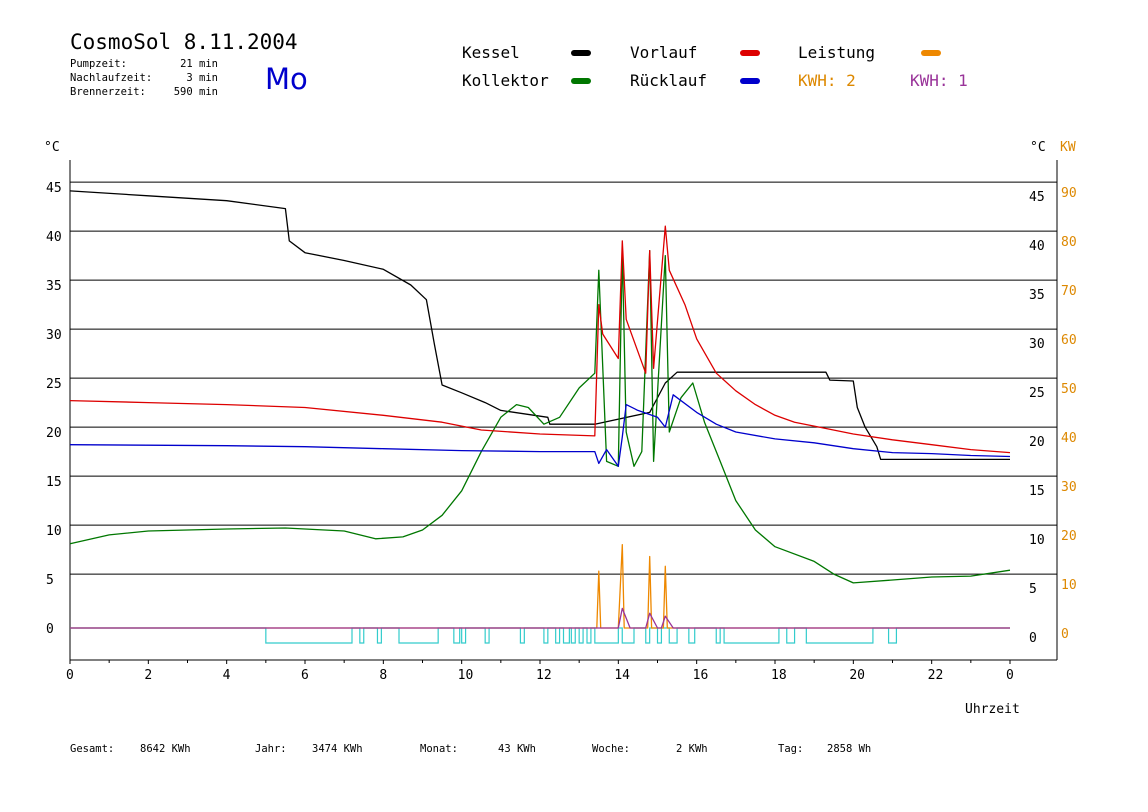 The height and width of the screenshot is (812, 1148). Describe the element at coordinates (791, 749) in the screenshot. I see `footer-tag-label: Tag:` at that location.